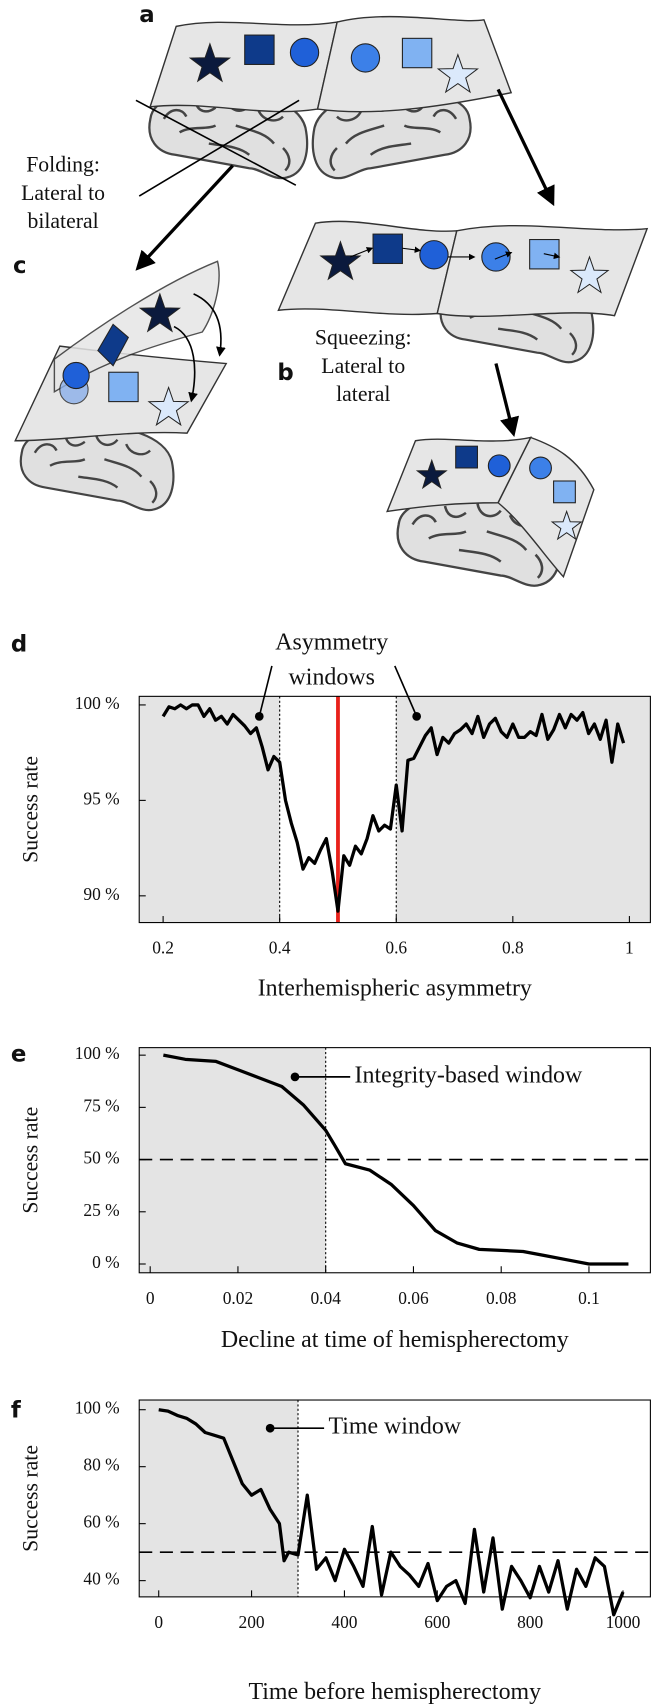 The width and height of the screenshot is (658, 1707). What do you see at coordinates (363, 338) in the screenshot?
I see `caption: Squeezing:` at bounding box center [363, 338].